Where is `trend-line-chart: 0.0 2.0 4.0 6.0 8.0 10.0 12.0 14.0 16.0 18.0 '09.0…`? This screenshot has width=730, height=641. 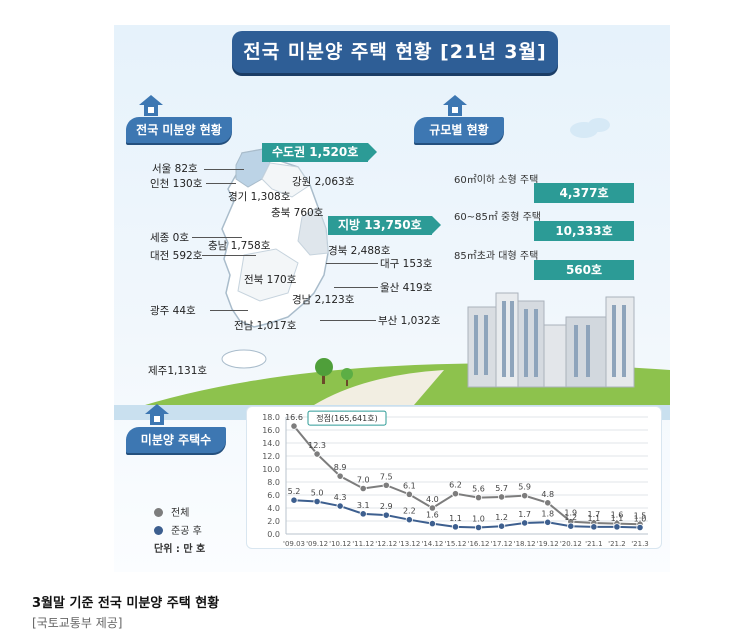
trend-line-chart: 0.0 2.0 4.0 6.0 8.0 10.0 12.0 14.0 16.0 18.0 '09.0… is located at coordinates (455, 479).